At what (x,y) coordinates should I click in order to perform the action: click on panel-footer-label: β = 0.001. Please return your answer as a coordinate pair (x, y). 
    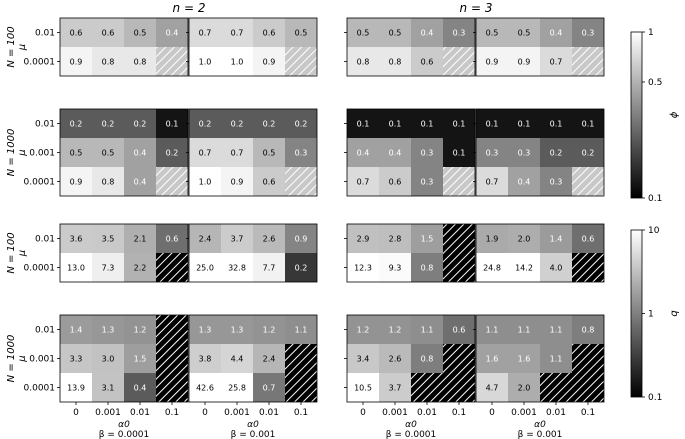
    Looking at the image, I should click on (253, 434).